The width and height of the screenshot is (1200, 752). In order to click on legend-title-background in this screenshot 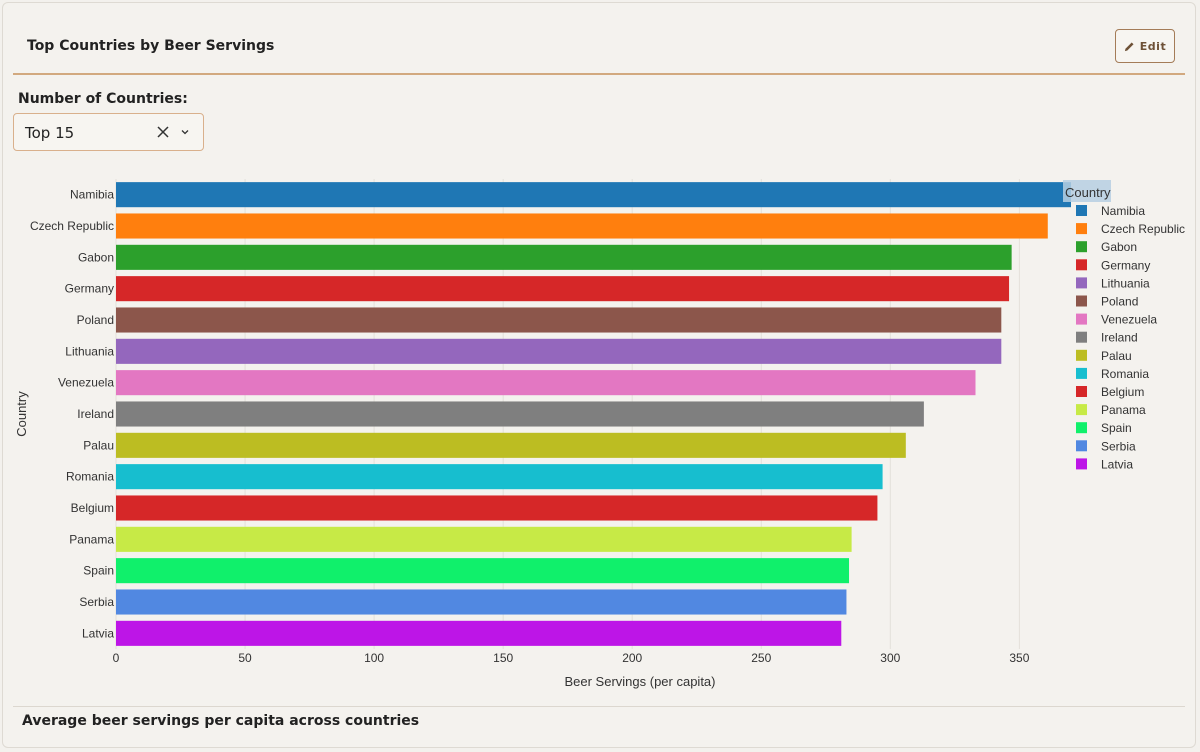, I will do `click(1087, 191)`.